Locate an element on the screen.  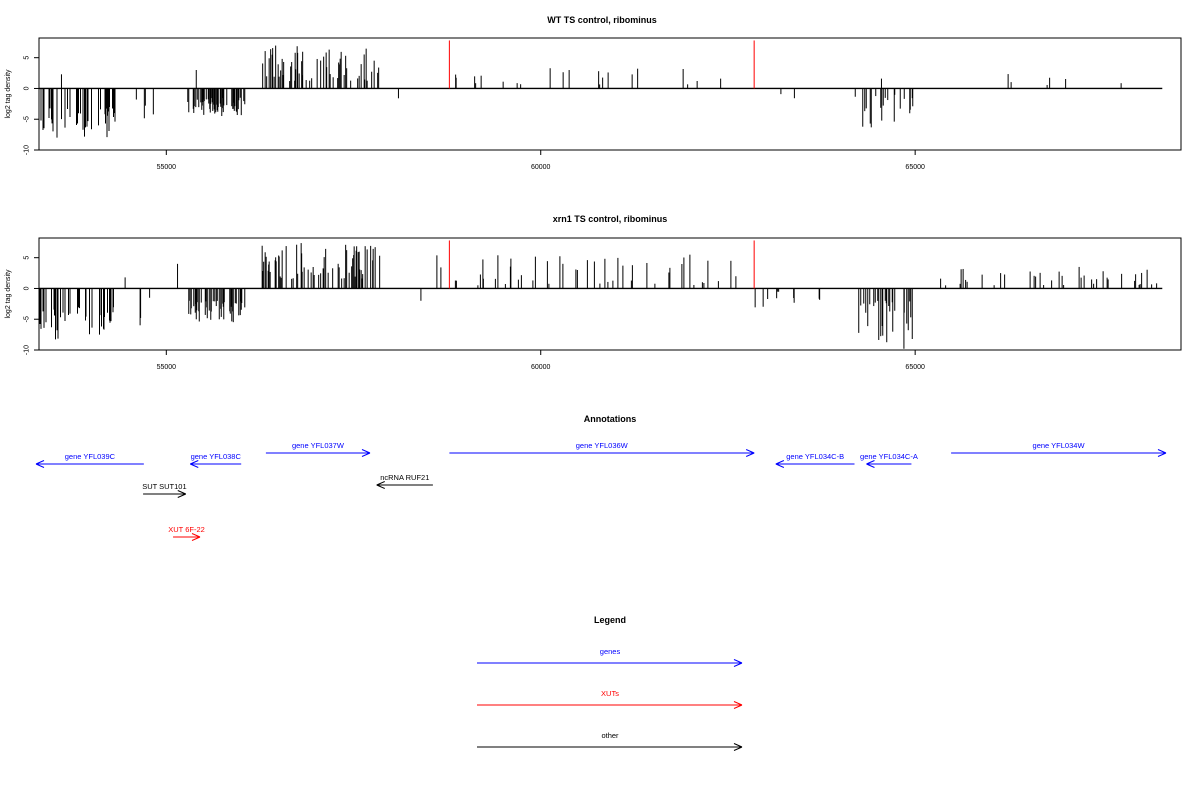
panel-2-bars is located at coordinates (601, 294).